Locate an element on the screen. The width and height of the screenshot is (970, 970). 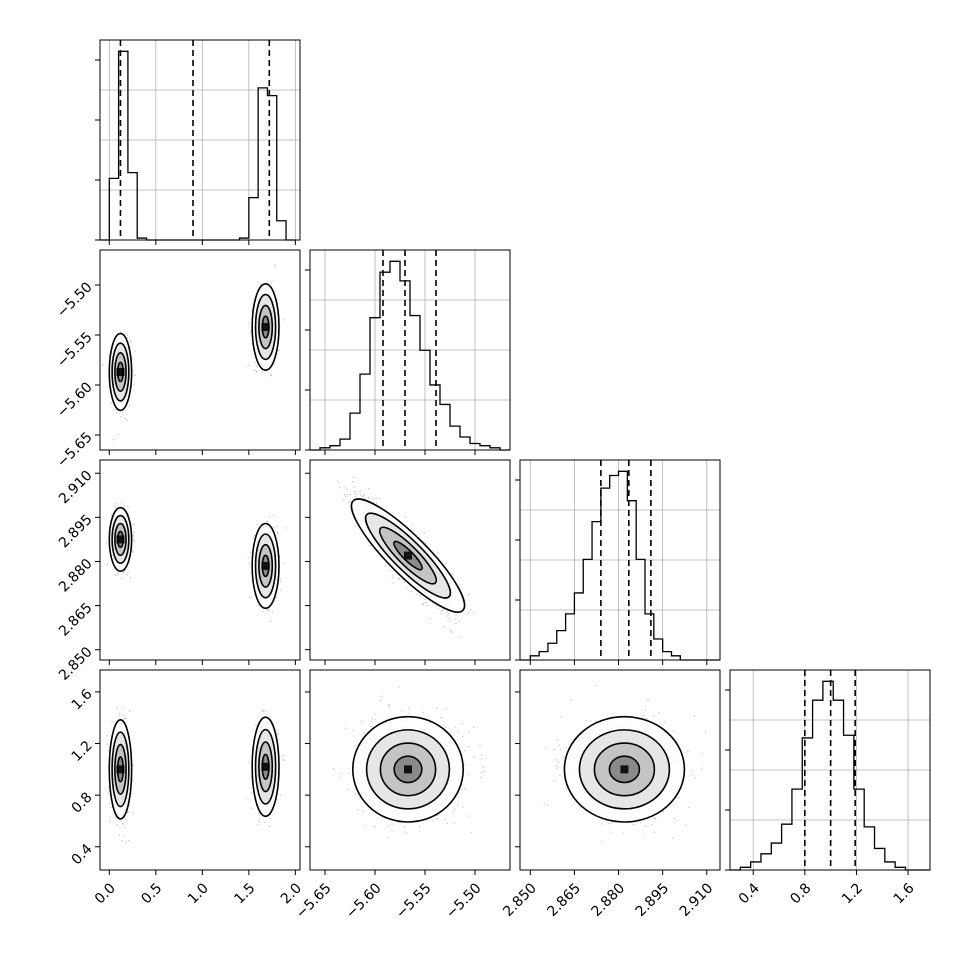
x-tick-label: 0.5 is located at coordinates (151, 893).